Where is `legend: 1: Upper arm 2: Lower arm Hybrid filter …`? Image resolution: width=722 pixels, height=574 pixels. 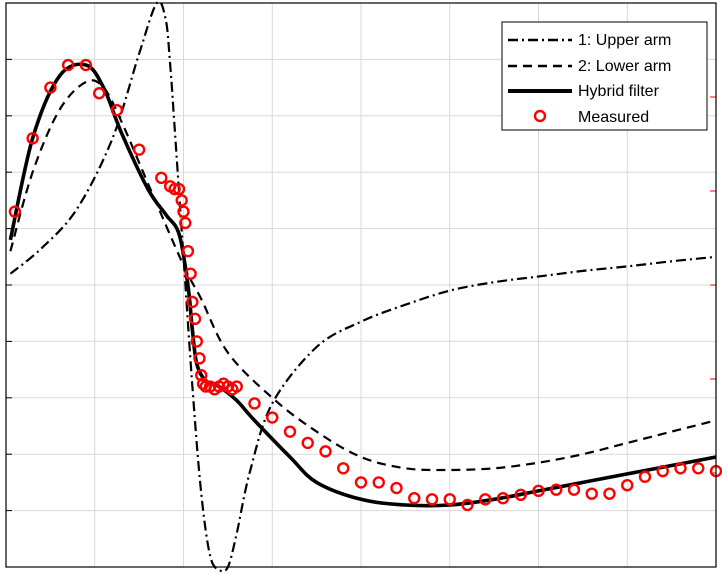 legend: 1: Upper arm 2: Lower arm Hybrid filter … is located at coordinates (604, 76).